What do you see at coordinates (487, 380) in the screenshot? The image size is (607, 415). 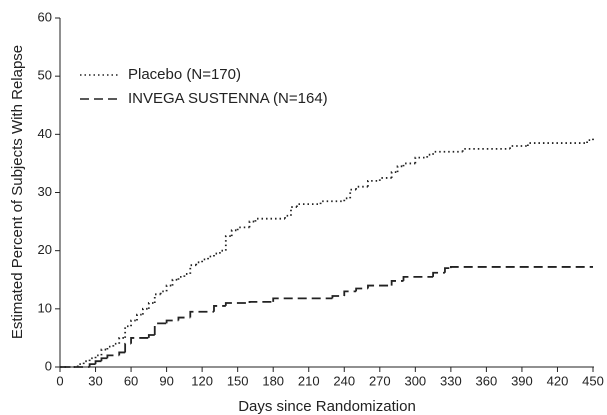 I see `x-tick-label: 360` at bounding box center [487, 380].